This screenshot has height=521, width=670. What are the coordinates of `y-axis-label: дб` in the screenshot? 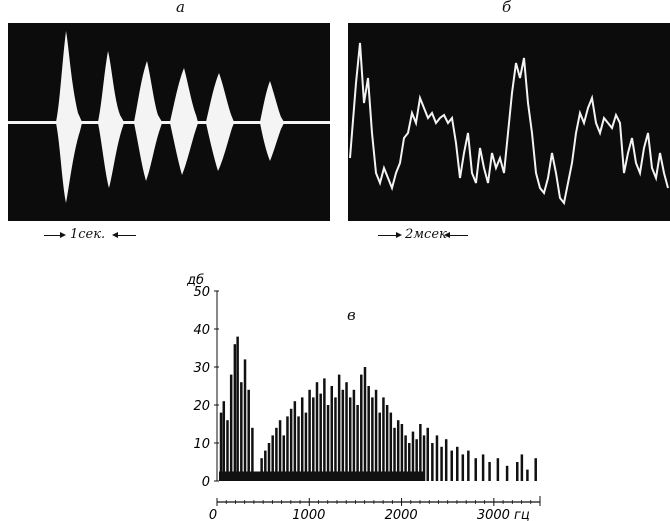 It's located at (195, 280).